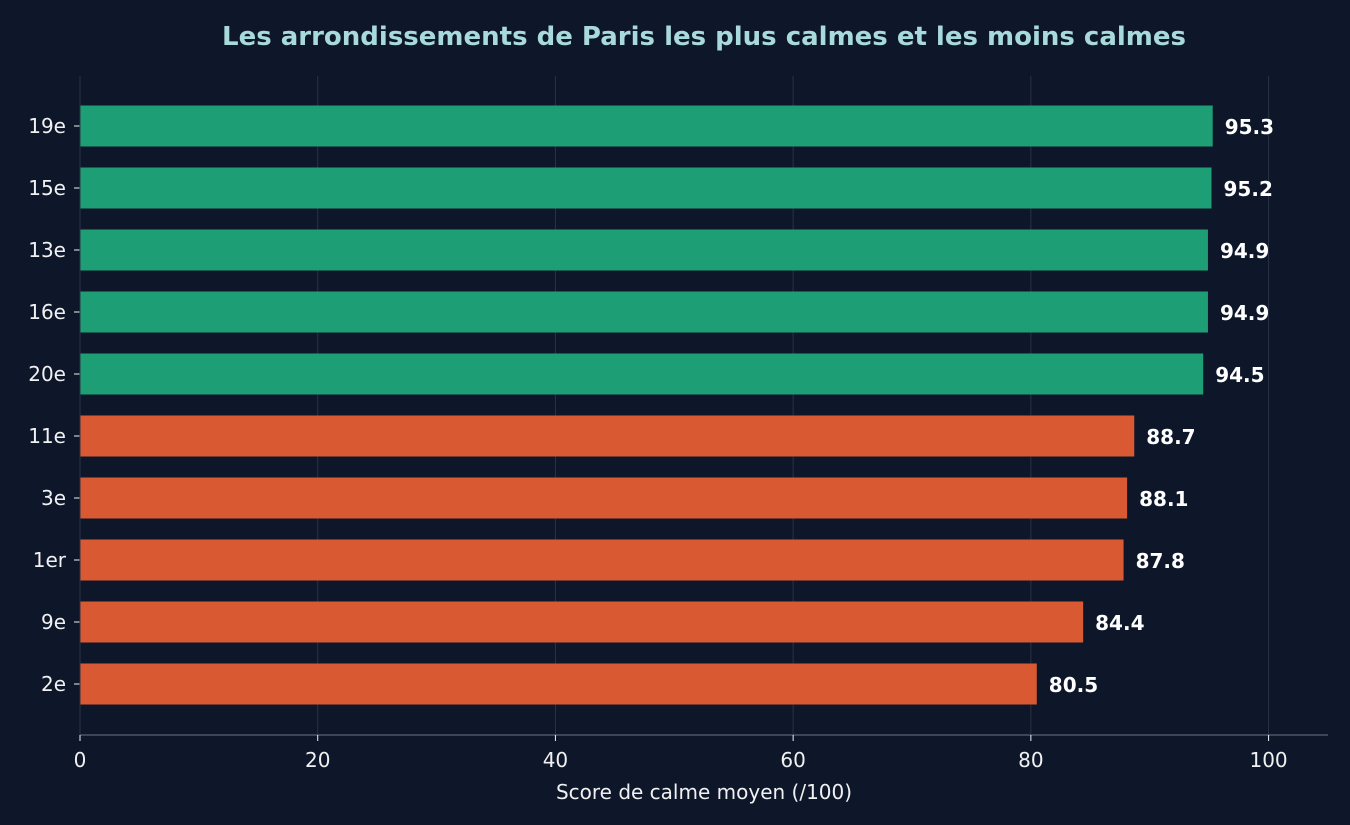 This screenshot has width=1350, height=825. What do you see at coordinates (47, 188) in the screenshot?
I see `y-tick-label: 15e` at bounding box center [47, 188].